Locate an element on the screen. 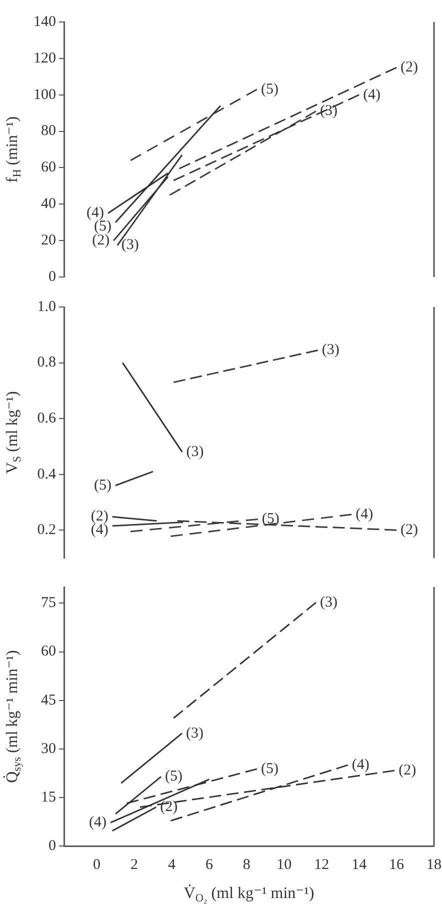 The height and width of the screenshot is (908, 442). y-tick-label: 75 is located at coordinates (48, 603).